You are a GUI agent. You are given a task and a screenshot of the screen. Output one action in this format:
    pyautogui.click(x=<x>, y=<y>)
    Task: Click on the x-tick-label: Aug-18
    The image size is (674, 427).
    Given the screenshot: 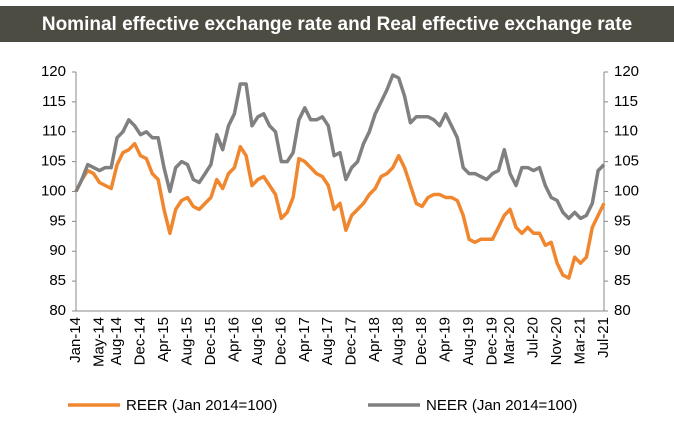 What is the action you would take?
    pyautogui.click(x=398, y=341)
    